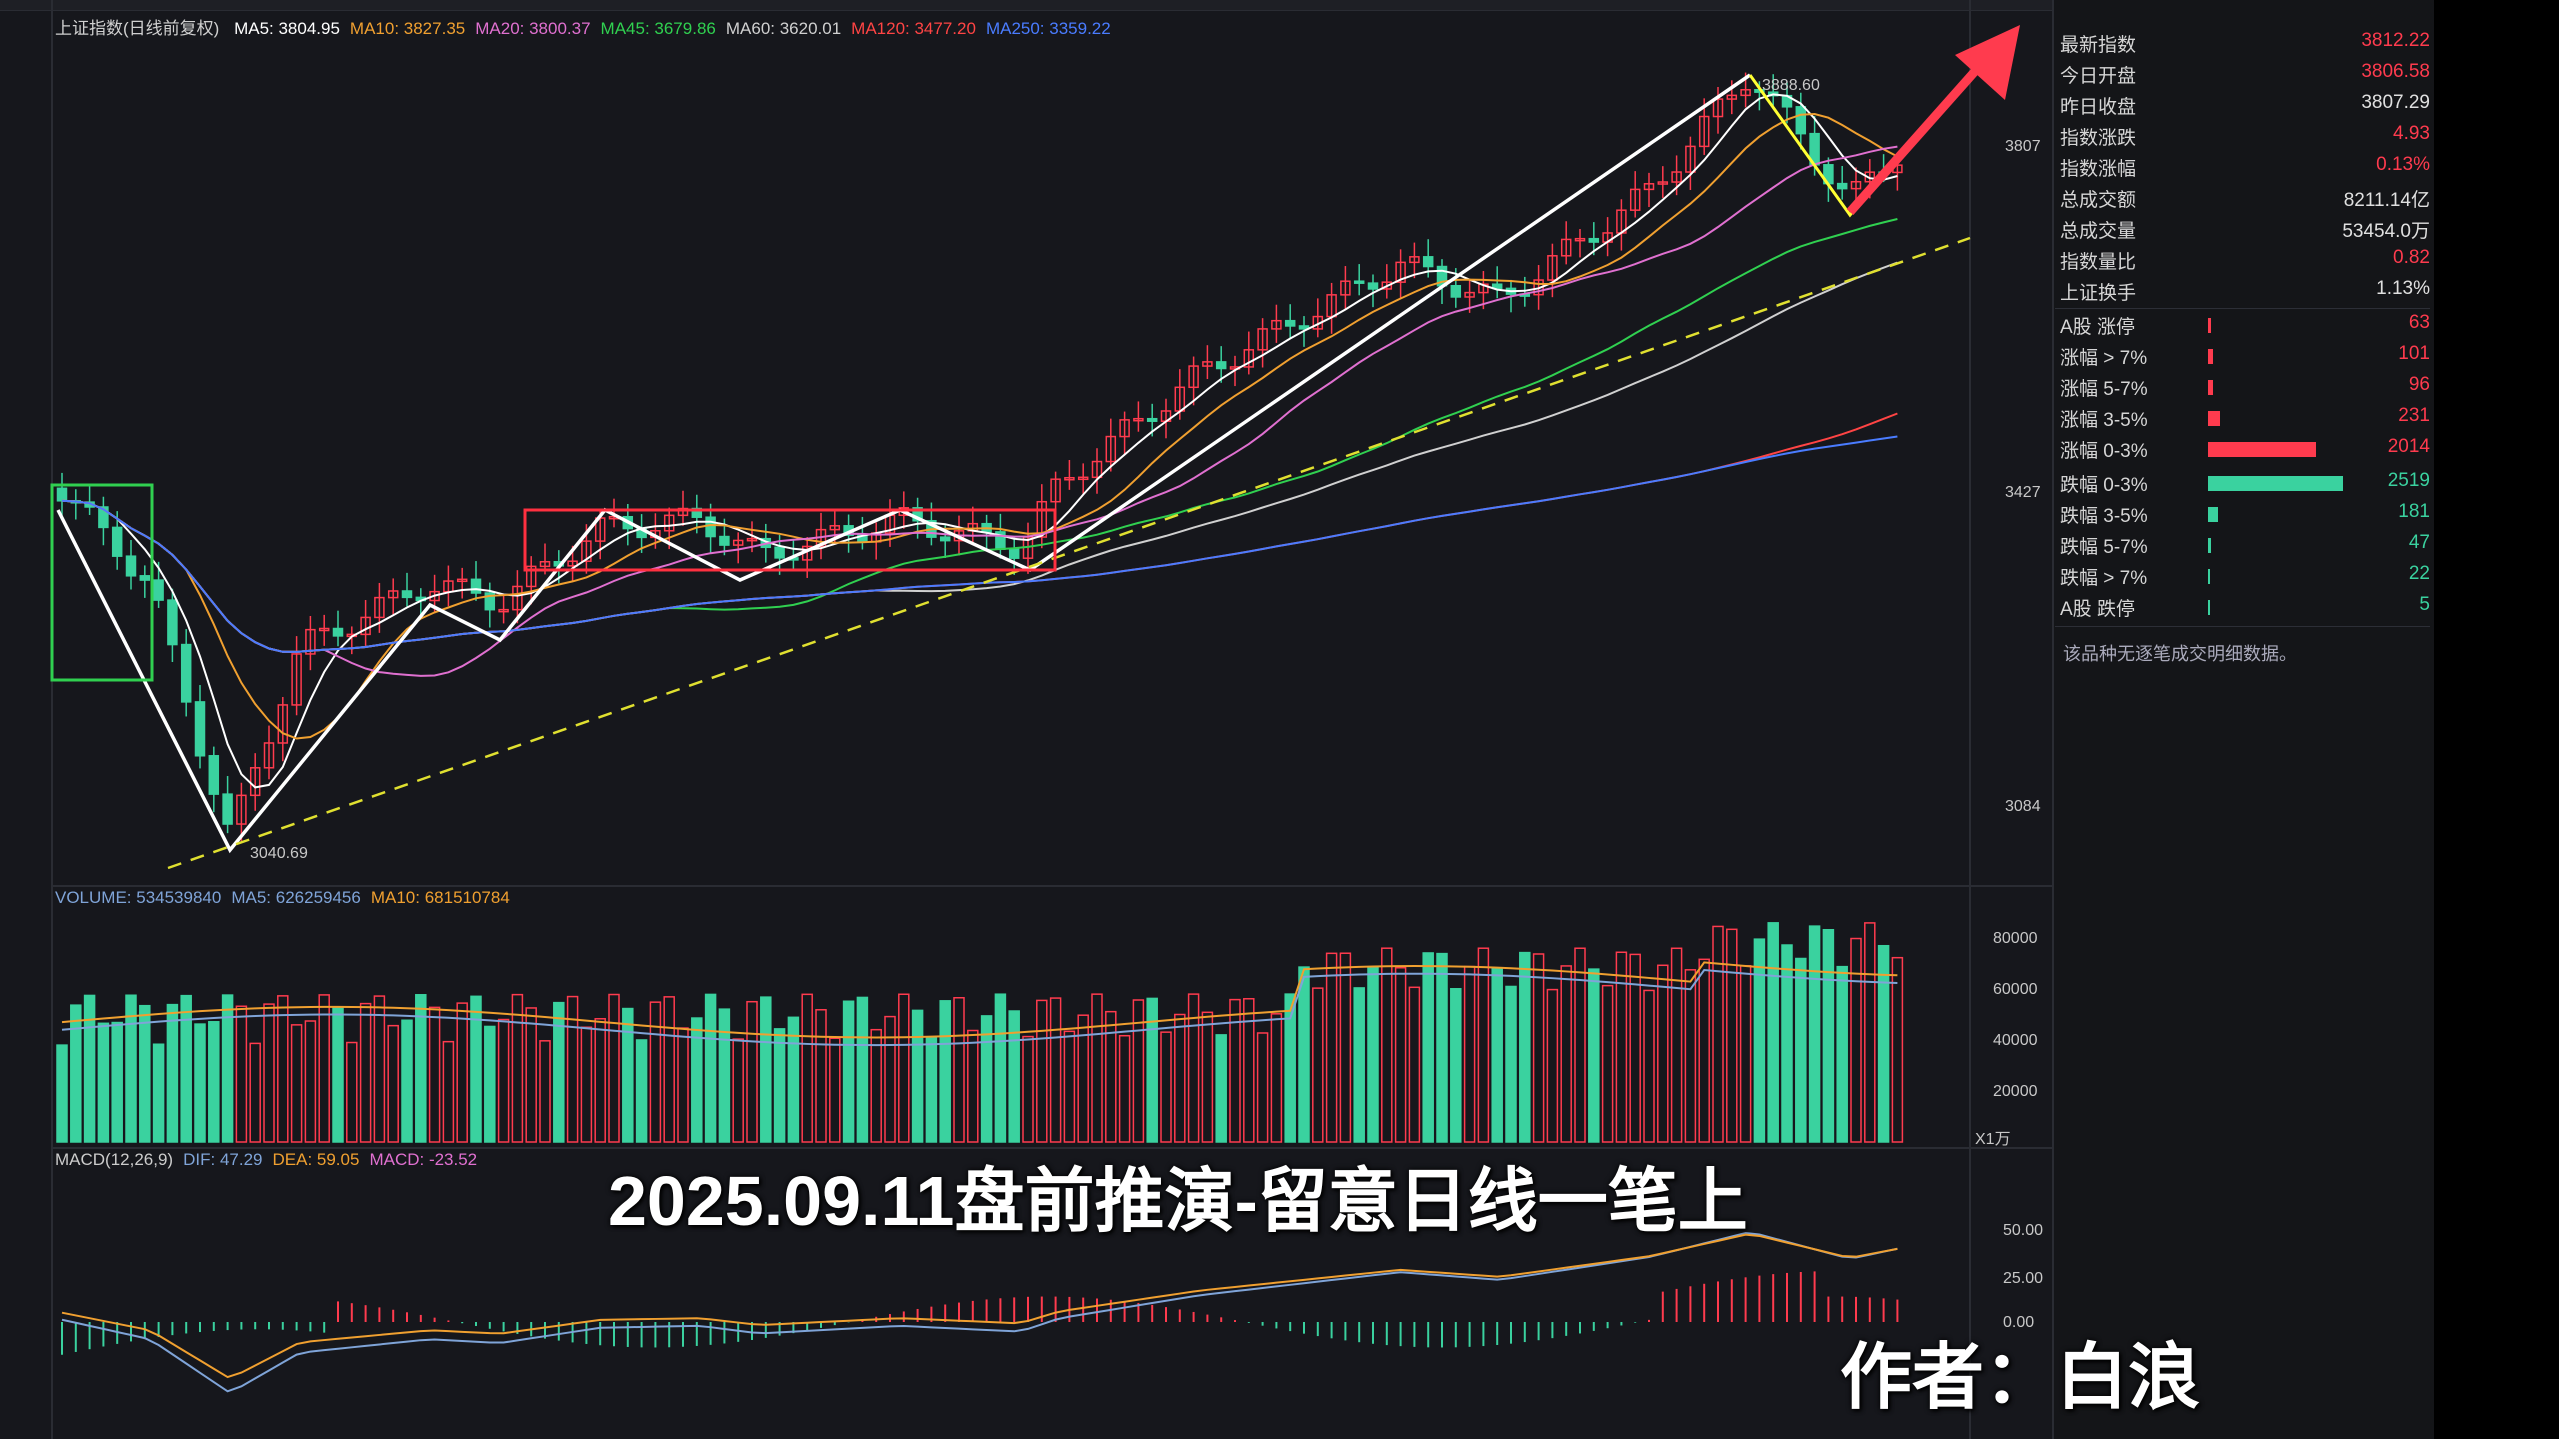  I want to click on tick-note: 该品种无逐笔成交明细数据。, so click(2180, 654).